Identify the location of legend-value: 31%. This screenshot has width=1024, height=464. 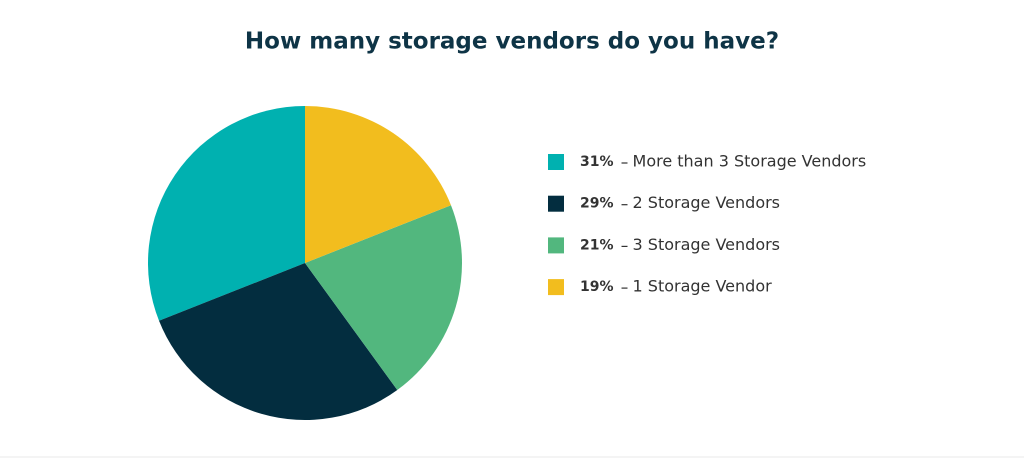
(597, 162).